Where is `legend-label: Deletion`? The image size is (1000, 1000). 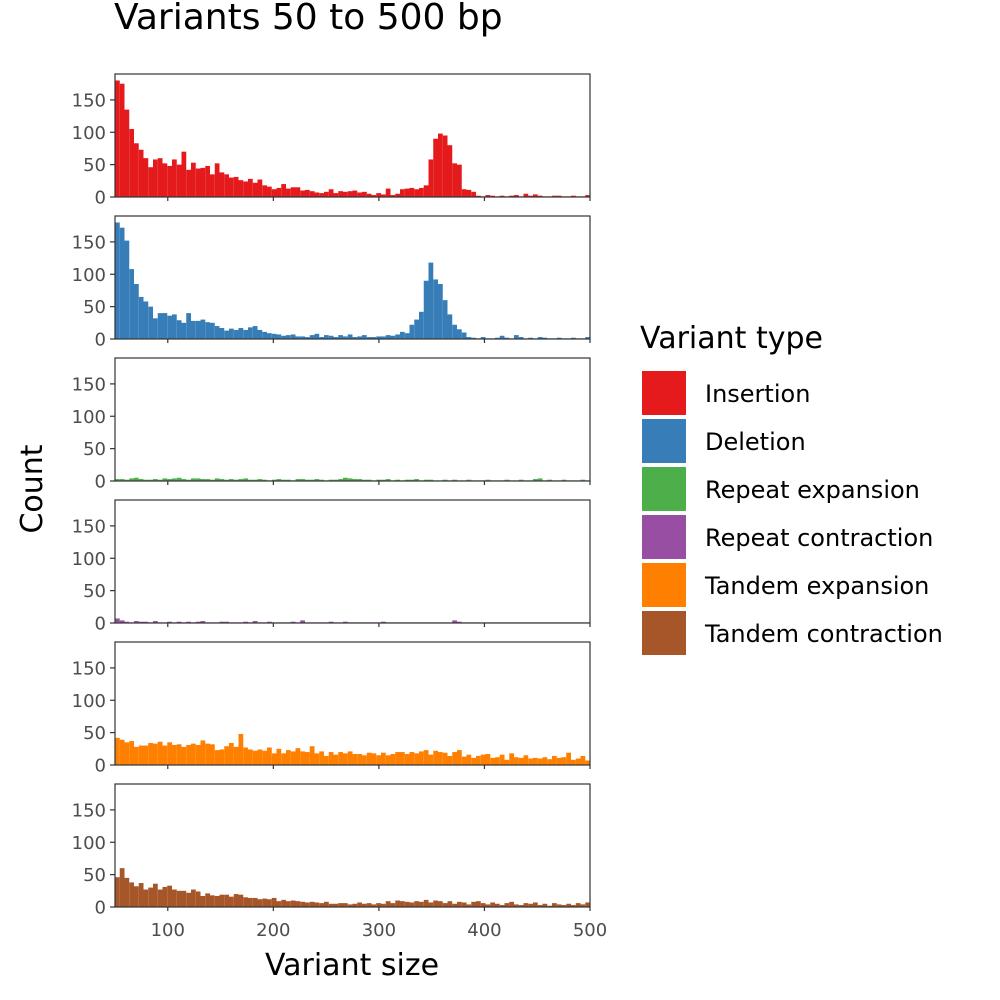
legend-label: Deletion is located at coordinates (755, 442).